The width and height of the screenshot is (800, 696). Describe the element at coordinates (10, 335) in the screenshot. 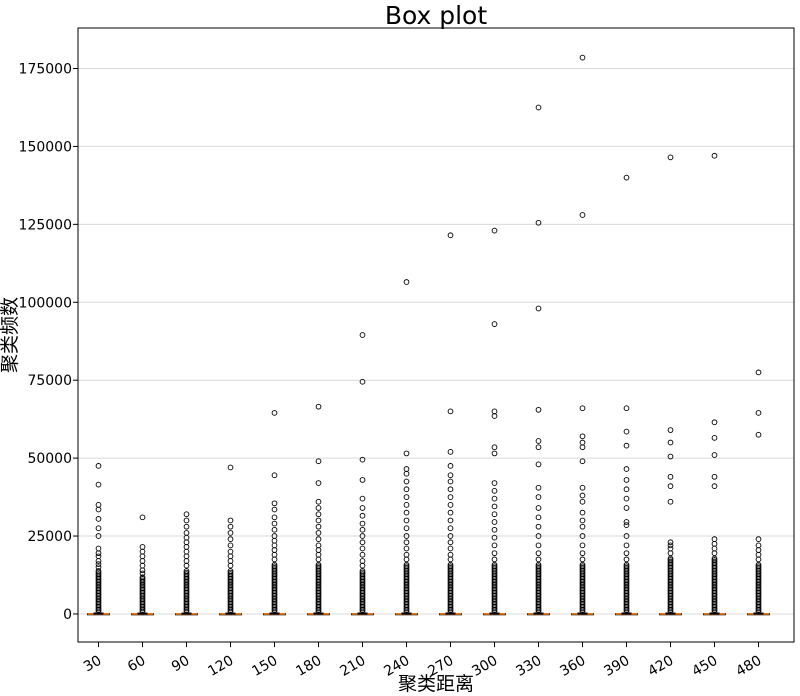

I see `y-axis-label: 聚类频数` at that location.